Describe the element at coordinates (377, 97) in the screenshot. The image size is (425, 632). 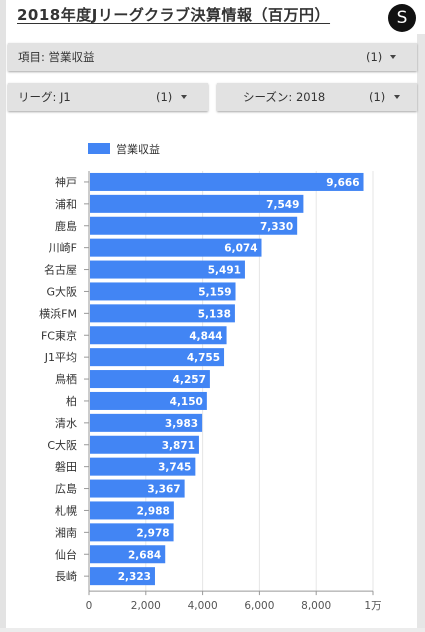
I see `season-filter-count: (1)` at that location.